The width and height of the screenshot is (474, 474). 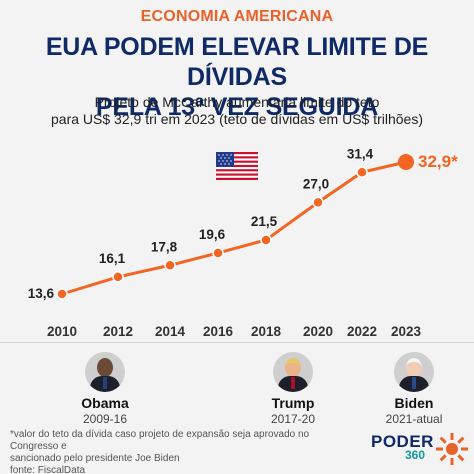 What do you see at coordinates (406, 162) in the screenshot?
I see `highlight-point` at bounding box center [406, 162].